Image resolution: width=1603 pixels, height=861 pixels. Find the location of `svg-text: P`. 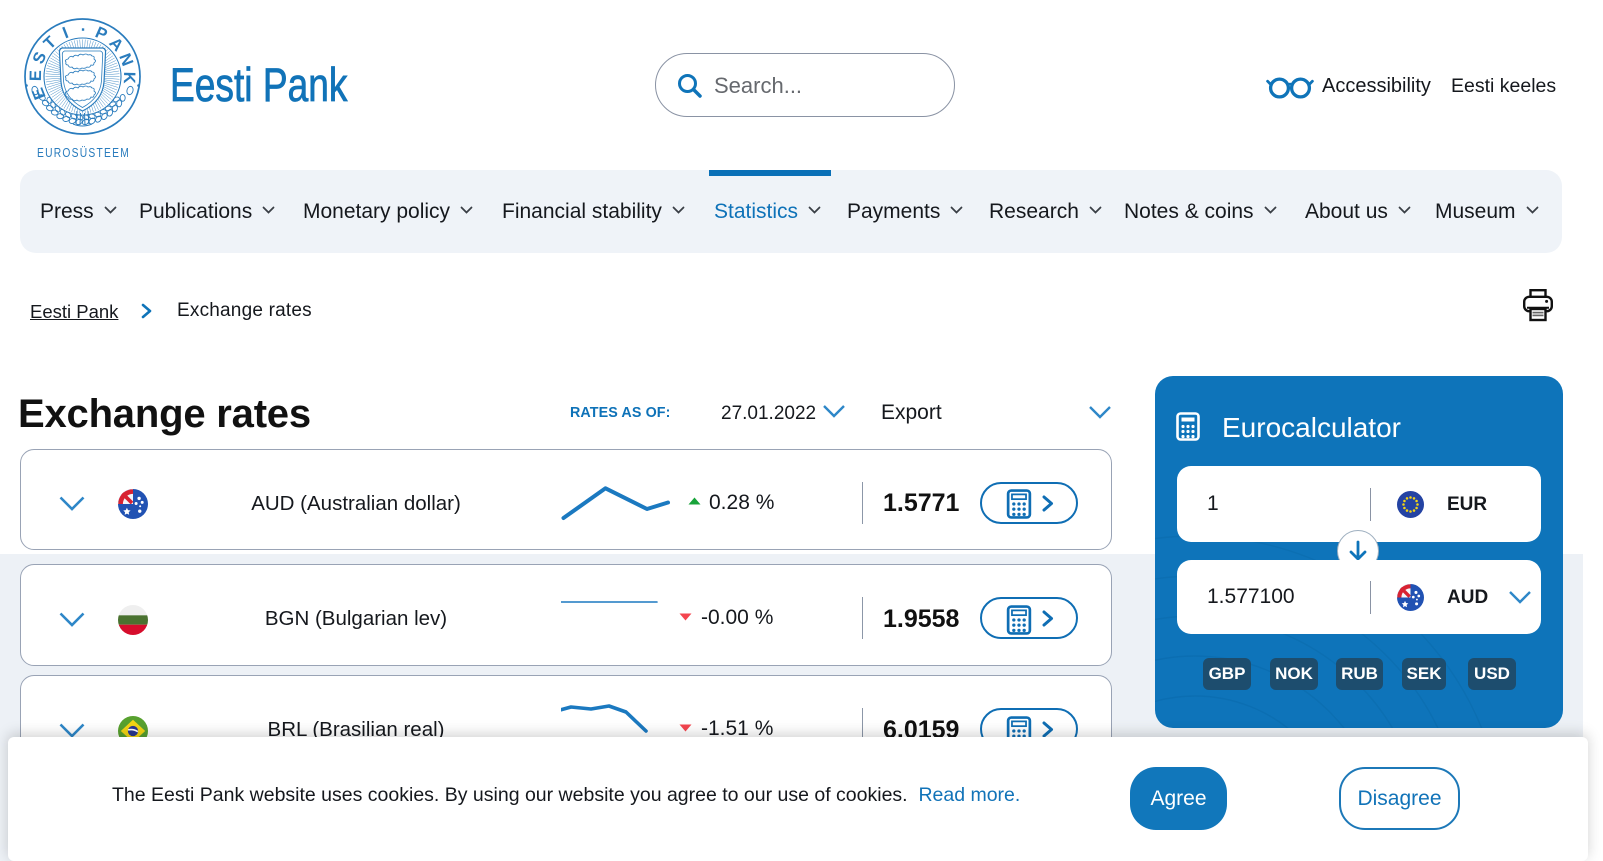

svg-text: P is located at coordinates (101, 33).